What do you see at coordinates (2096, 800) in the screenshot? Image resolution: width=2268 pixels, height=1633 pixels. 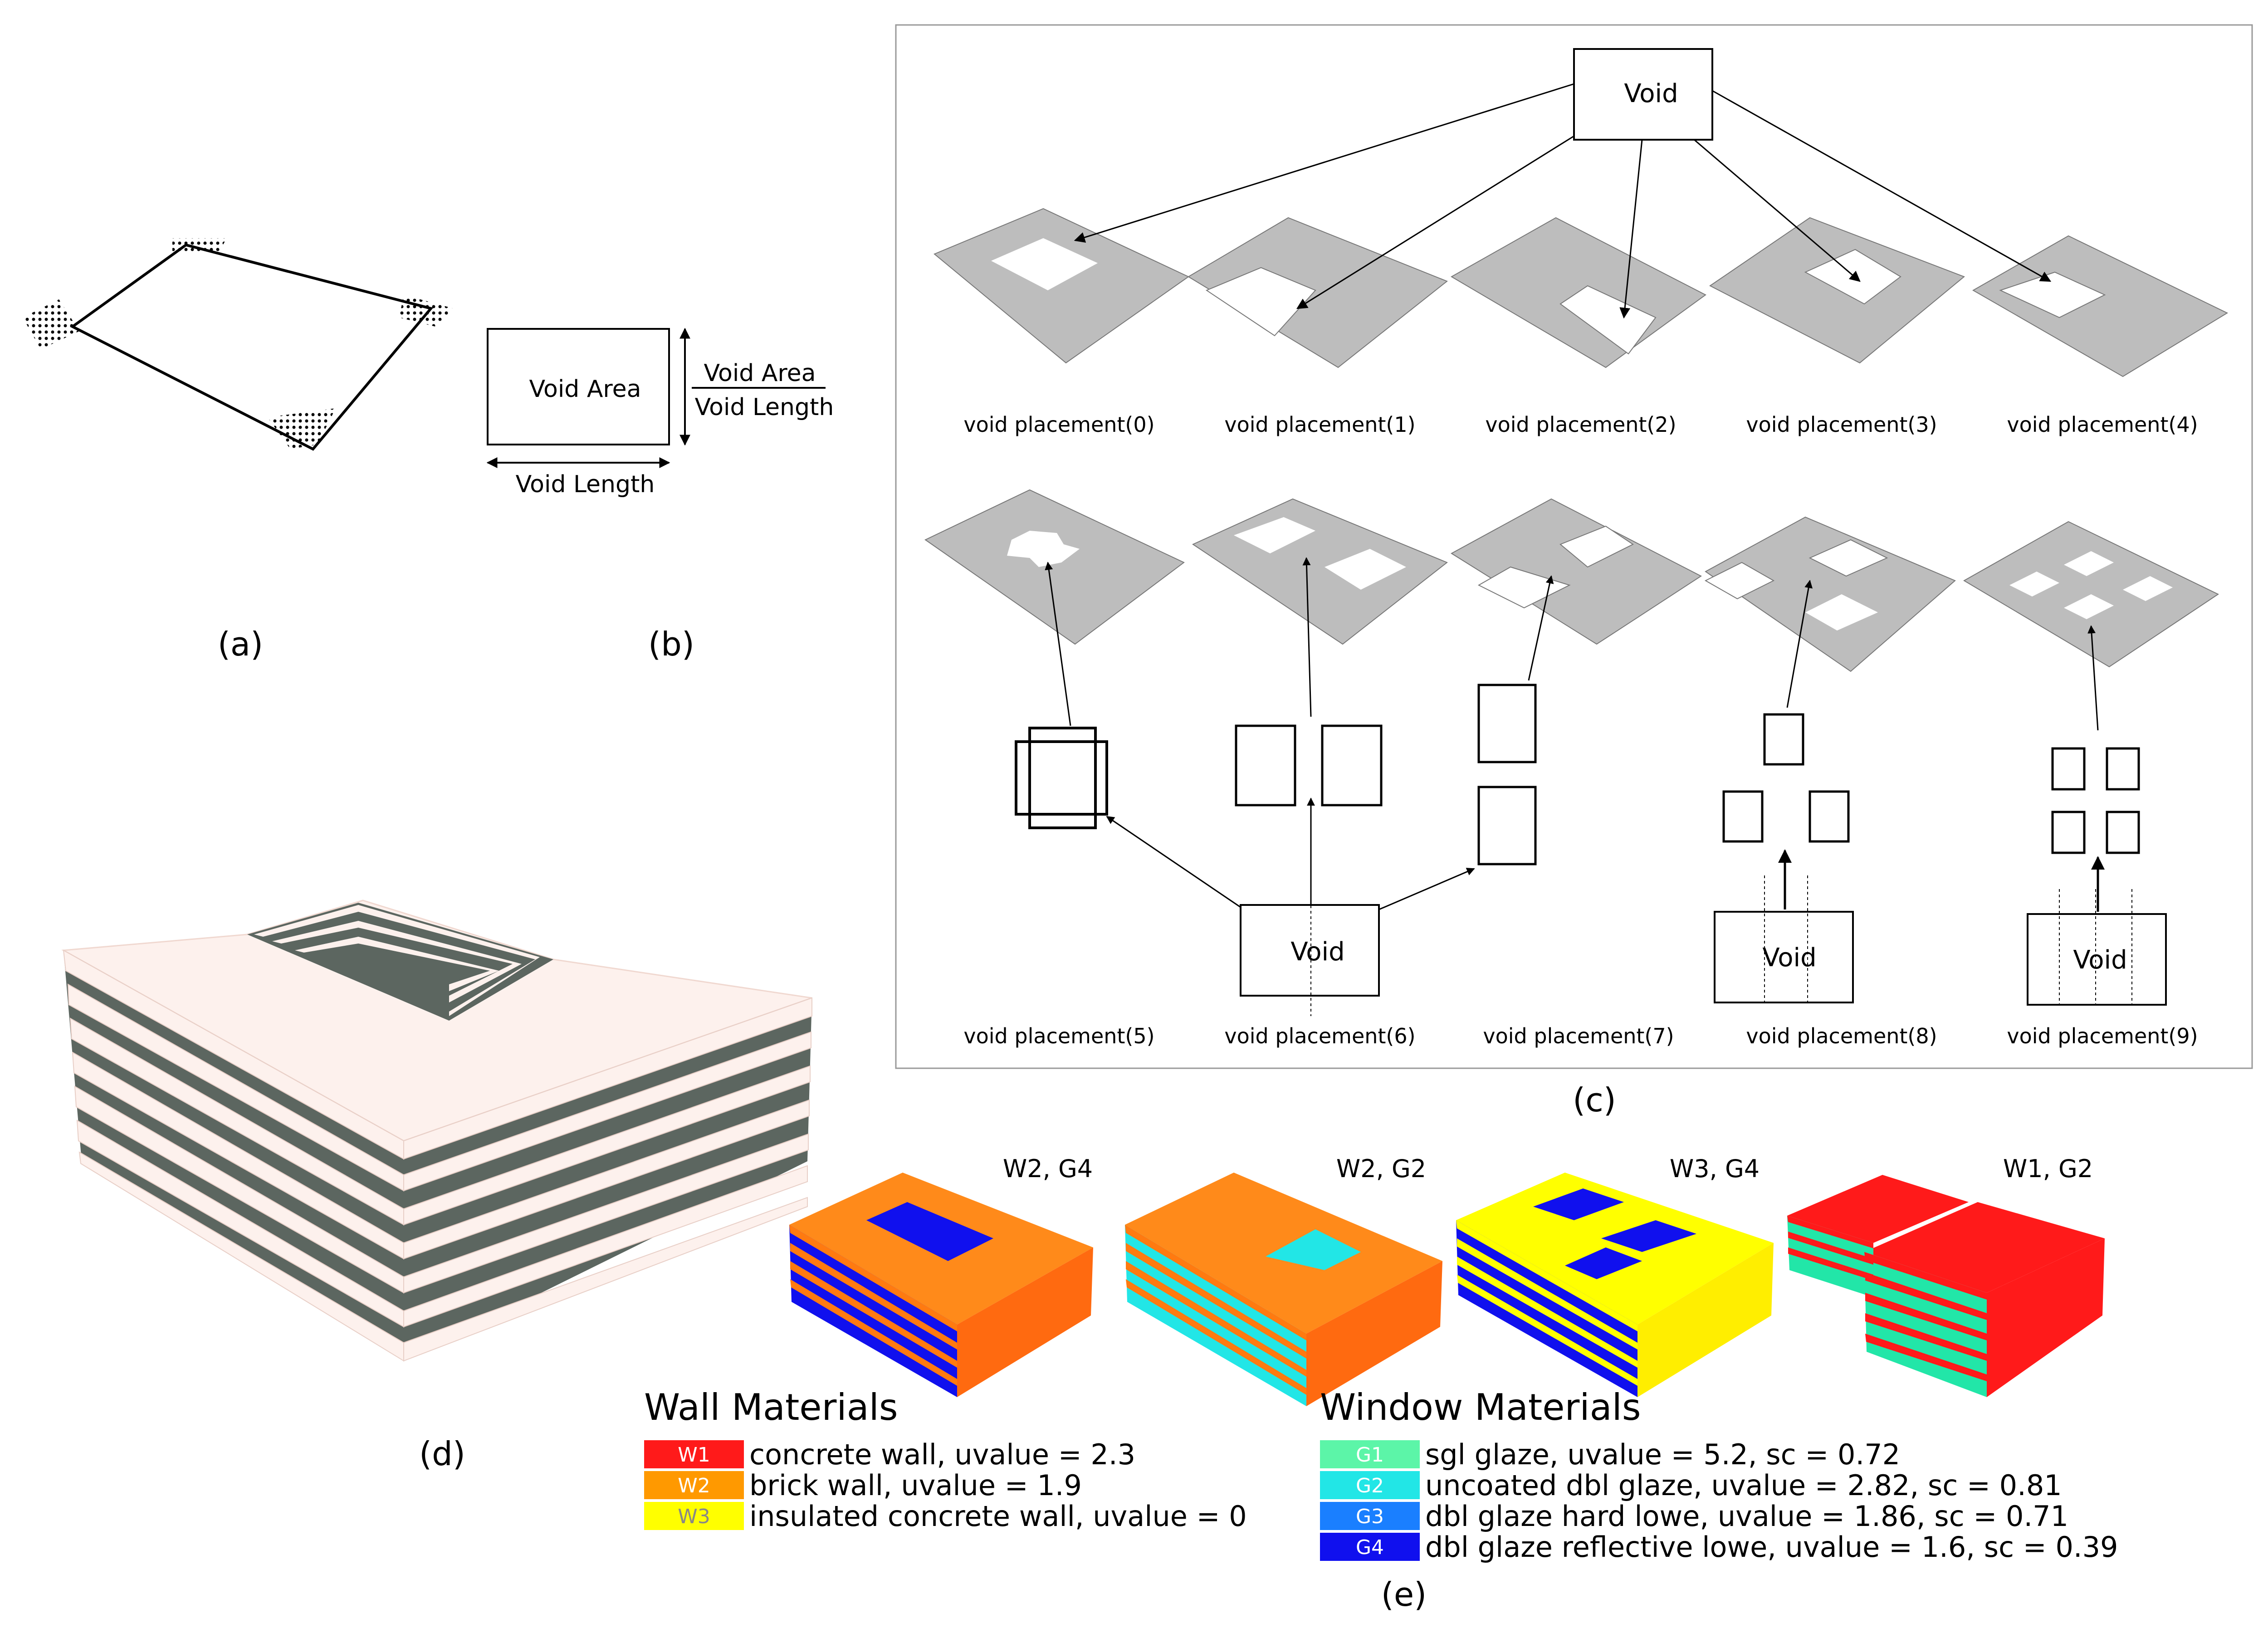 I see `placement-9-shapes` at bounding box center [2096, 800].